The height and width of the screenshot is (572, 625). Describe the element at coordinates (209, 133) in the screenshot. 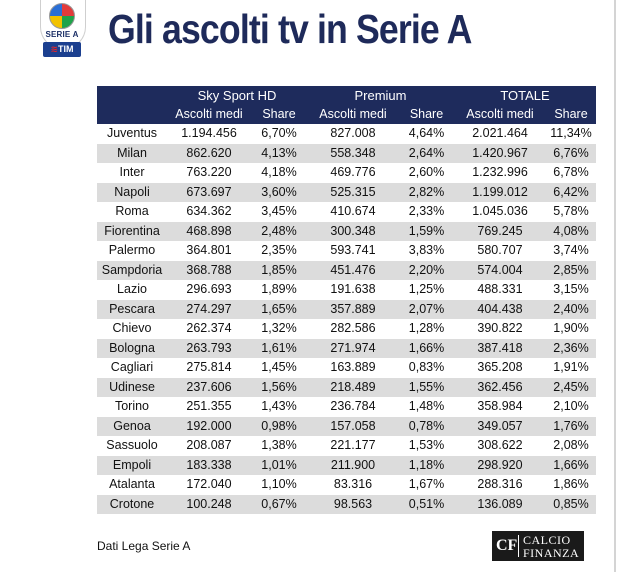

I see `cell-sky-ascolti: 1.194.456` at that location.